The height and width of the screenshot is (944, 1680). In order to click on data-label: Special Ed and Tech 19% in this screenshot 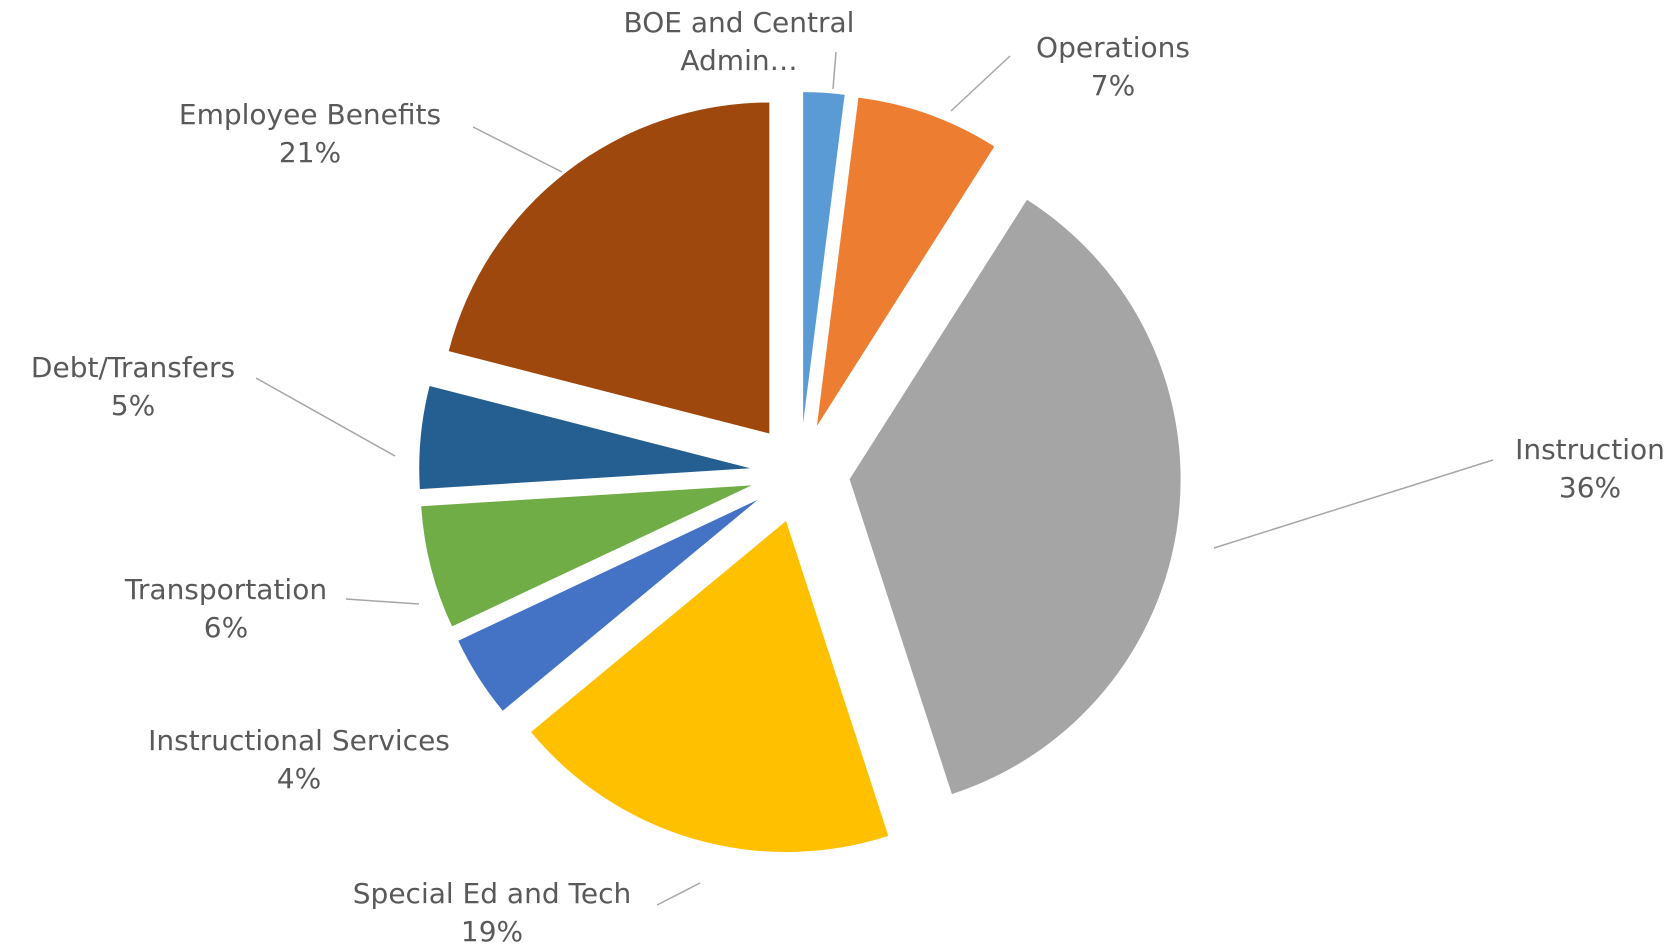, I will do `click(492, 909)`.